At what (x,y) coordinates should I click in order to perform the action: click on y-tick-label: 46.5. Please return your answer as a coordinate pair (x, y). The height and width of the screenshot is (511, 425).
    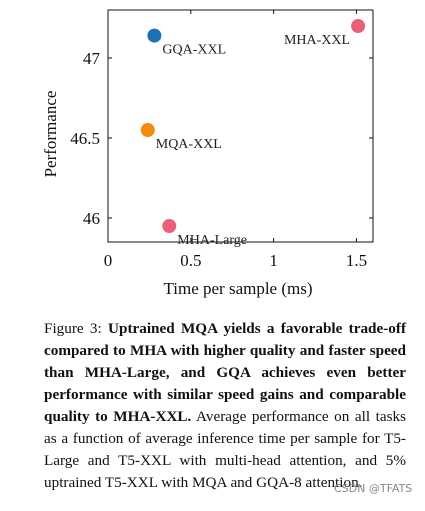
    Looking at the image, I should click on (85, 138).